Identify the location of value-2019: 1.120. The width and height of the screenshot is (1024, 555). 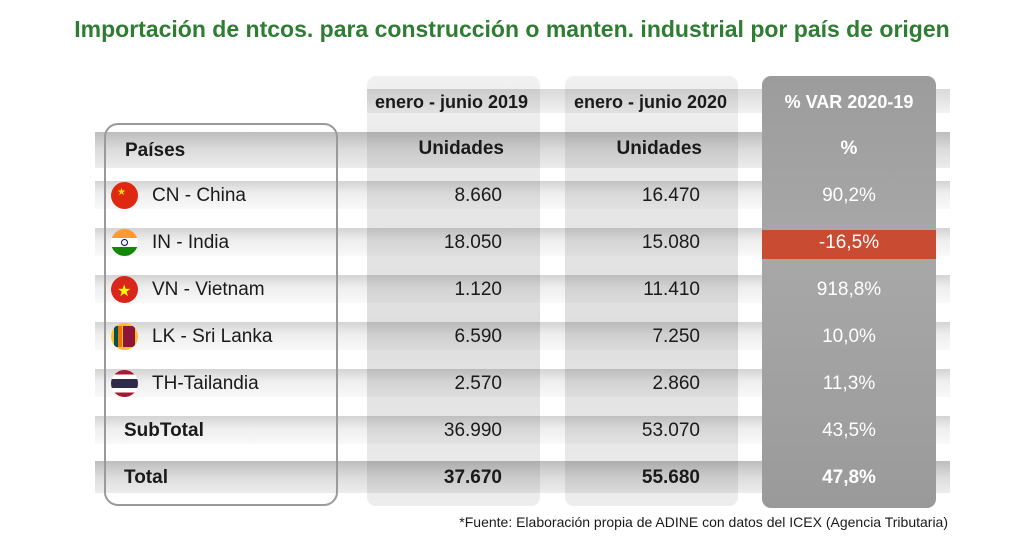
(478, 289).